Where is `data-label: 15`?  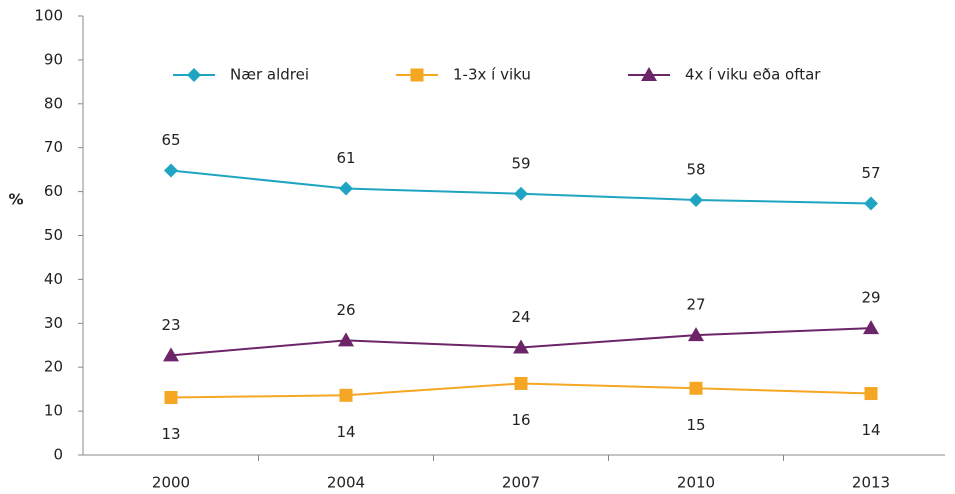 data-label: 15 is located at coordinates (695, 425).